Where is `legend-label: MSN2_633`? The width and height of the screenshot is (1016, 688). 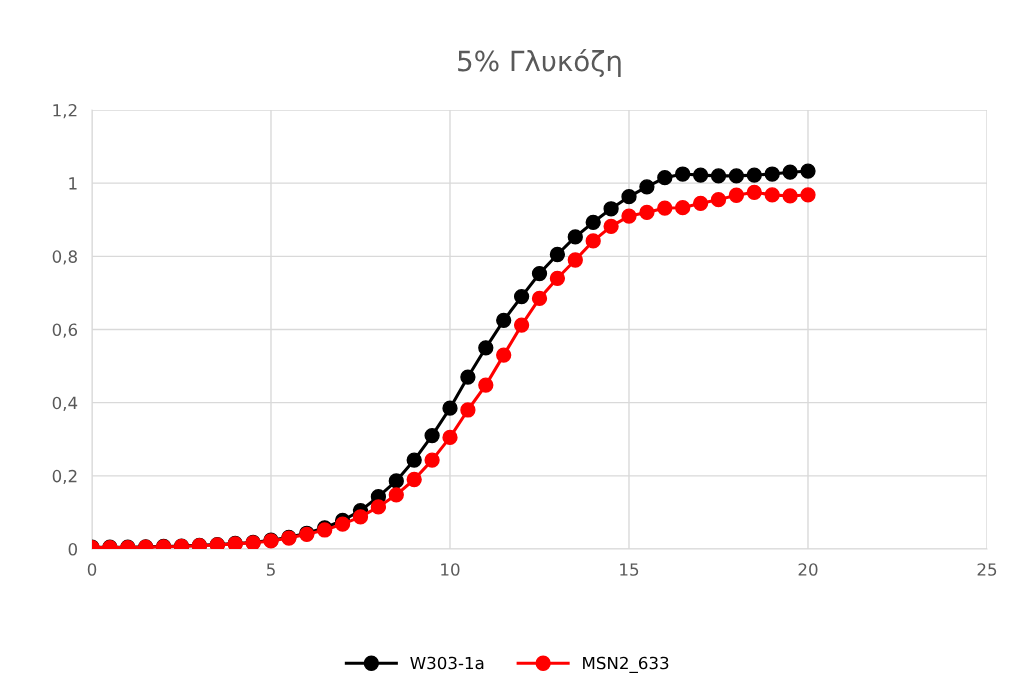 legend-label: MSN2_633 is located at coordinates (626, 664).